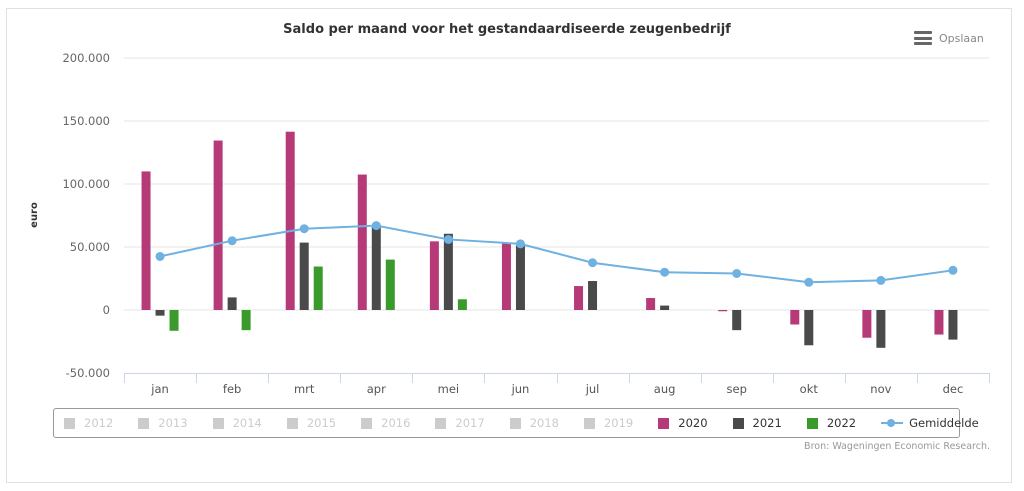 This screenshot has width=1024, height=491. I want to click on x-tick-label: feb, so click(232, 389).